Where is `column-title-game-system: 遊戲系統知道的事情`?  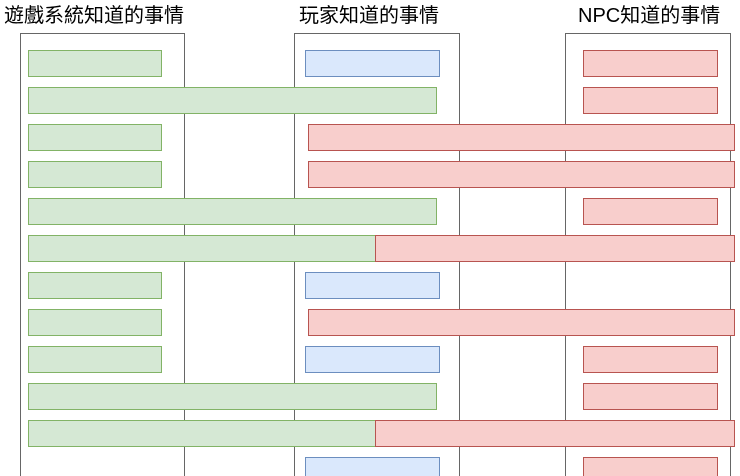 column-title-game-system: 遊戲系統知道的事情 is located at coordinates (94, 16).